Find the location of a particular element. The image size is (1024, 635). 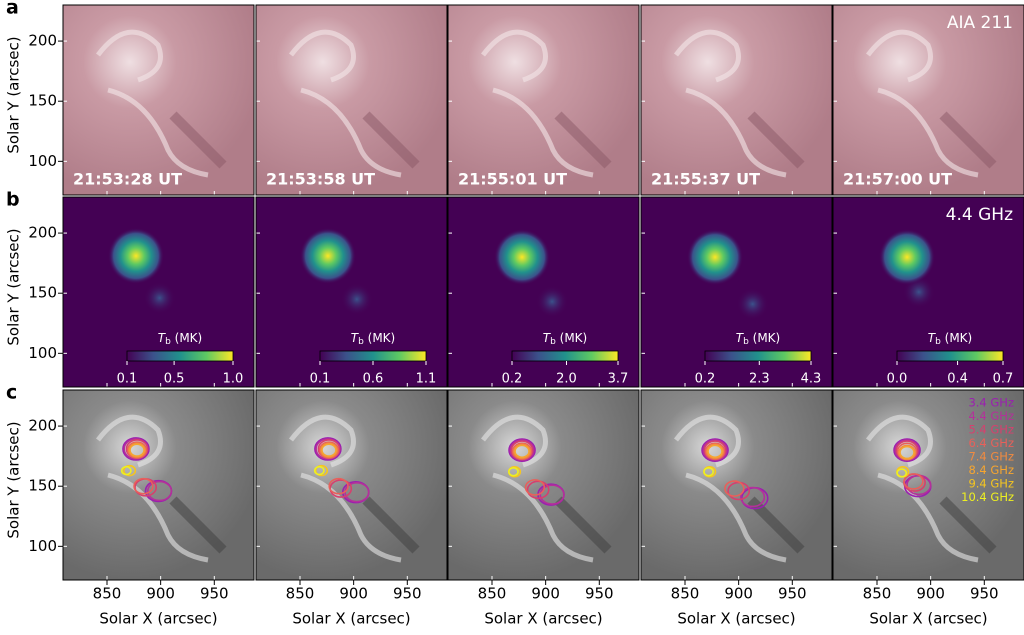

colorbar-tick-label: 0.5 is located at coordinates (174, 379).